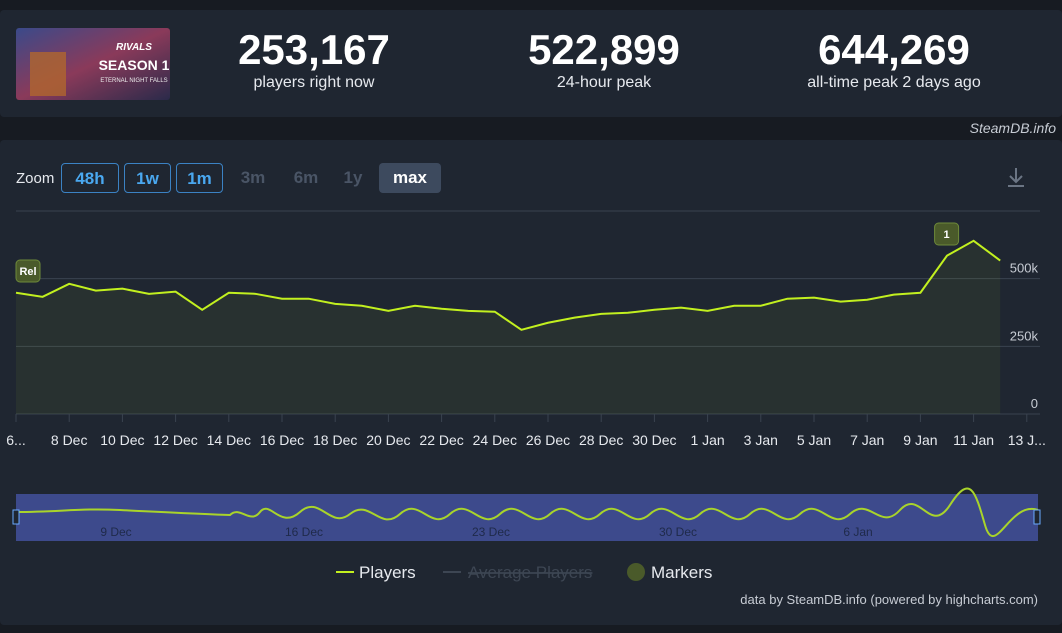  What do you see at coordinates (681, 572) in the screenshot?
I see `legend-label: Markers` at bounding box center [681, 572].